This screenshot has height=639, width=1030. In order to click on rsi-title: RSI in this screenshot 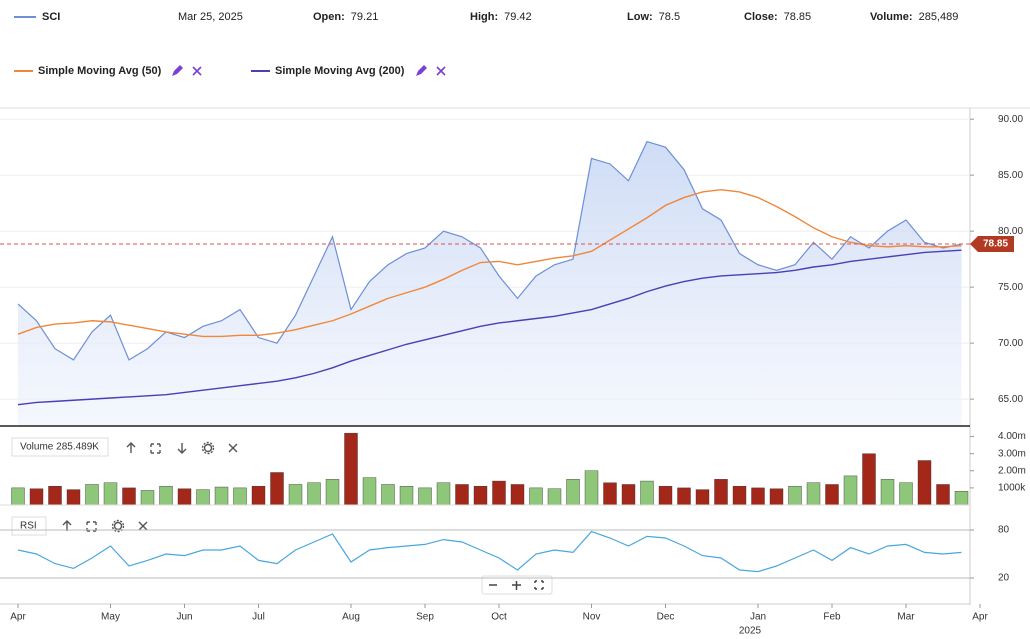, I will do `click(28, 526)`.